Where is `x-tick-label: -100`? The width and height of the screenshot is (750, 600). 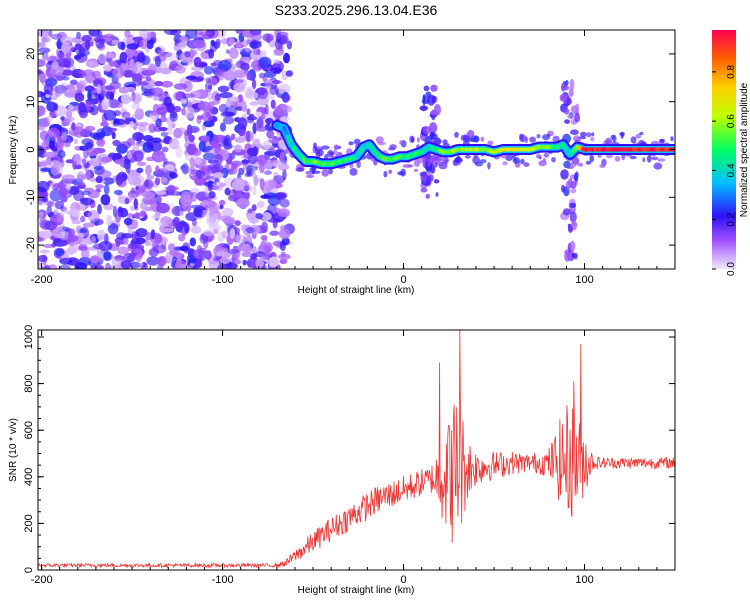 x-tick-label: -100 is located at coordinates (223, 280).